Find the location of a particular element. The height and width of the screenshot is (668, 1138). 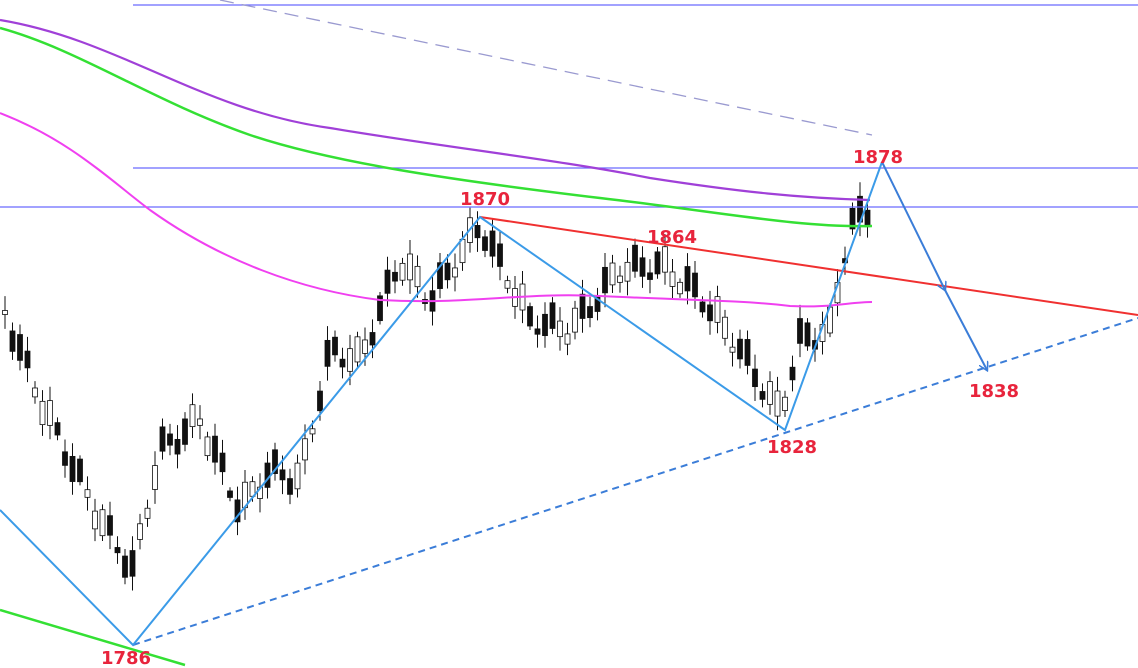

dashed-trendline is located at coordinates (546, 68).